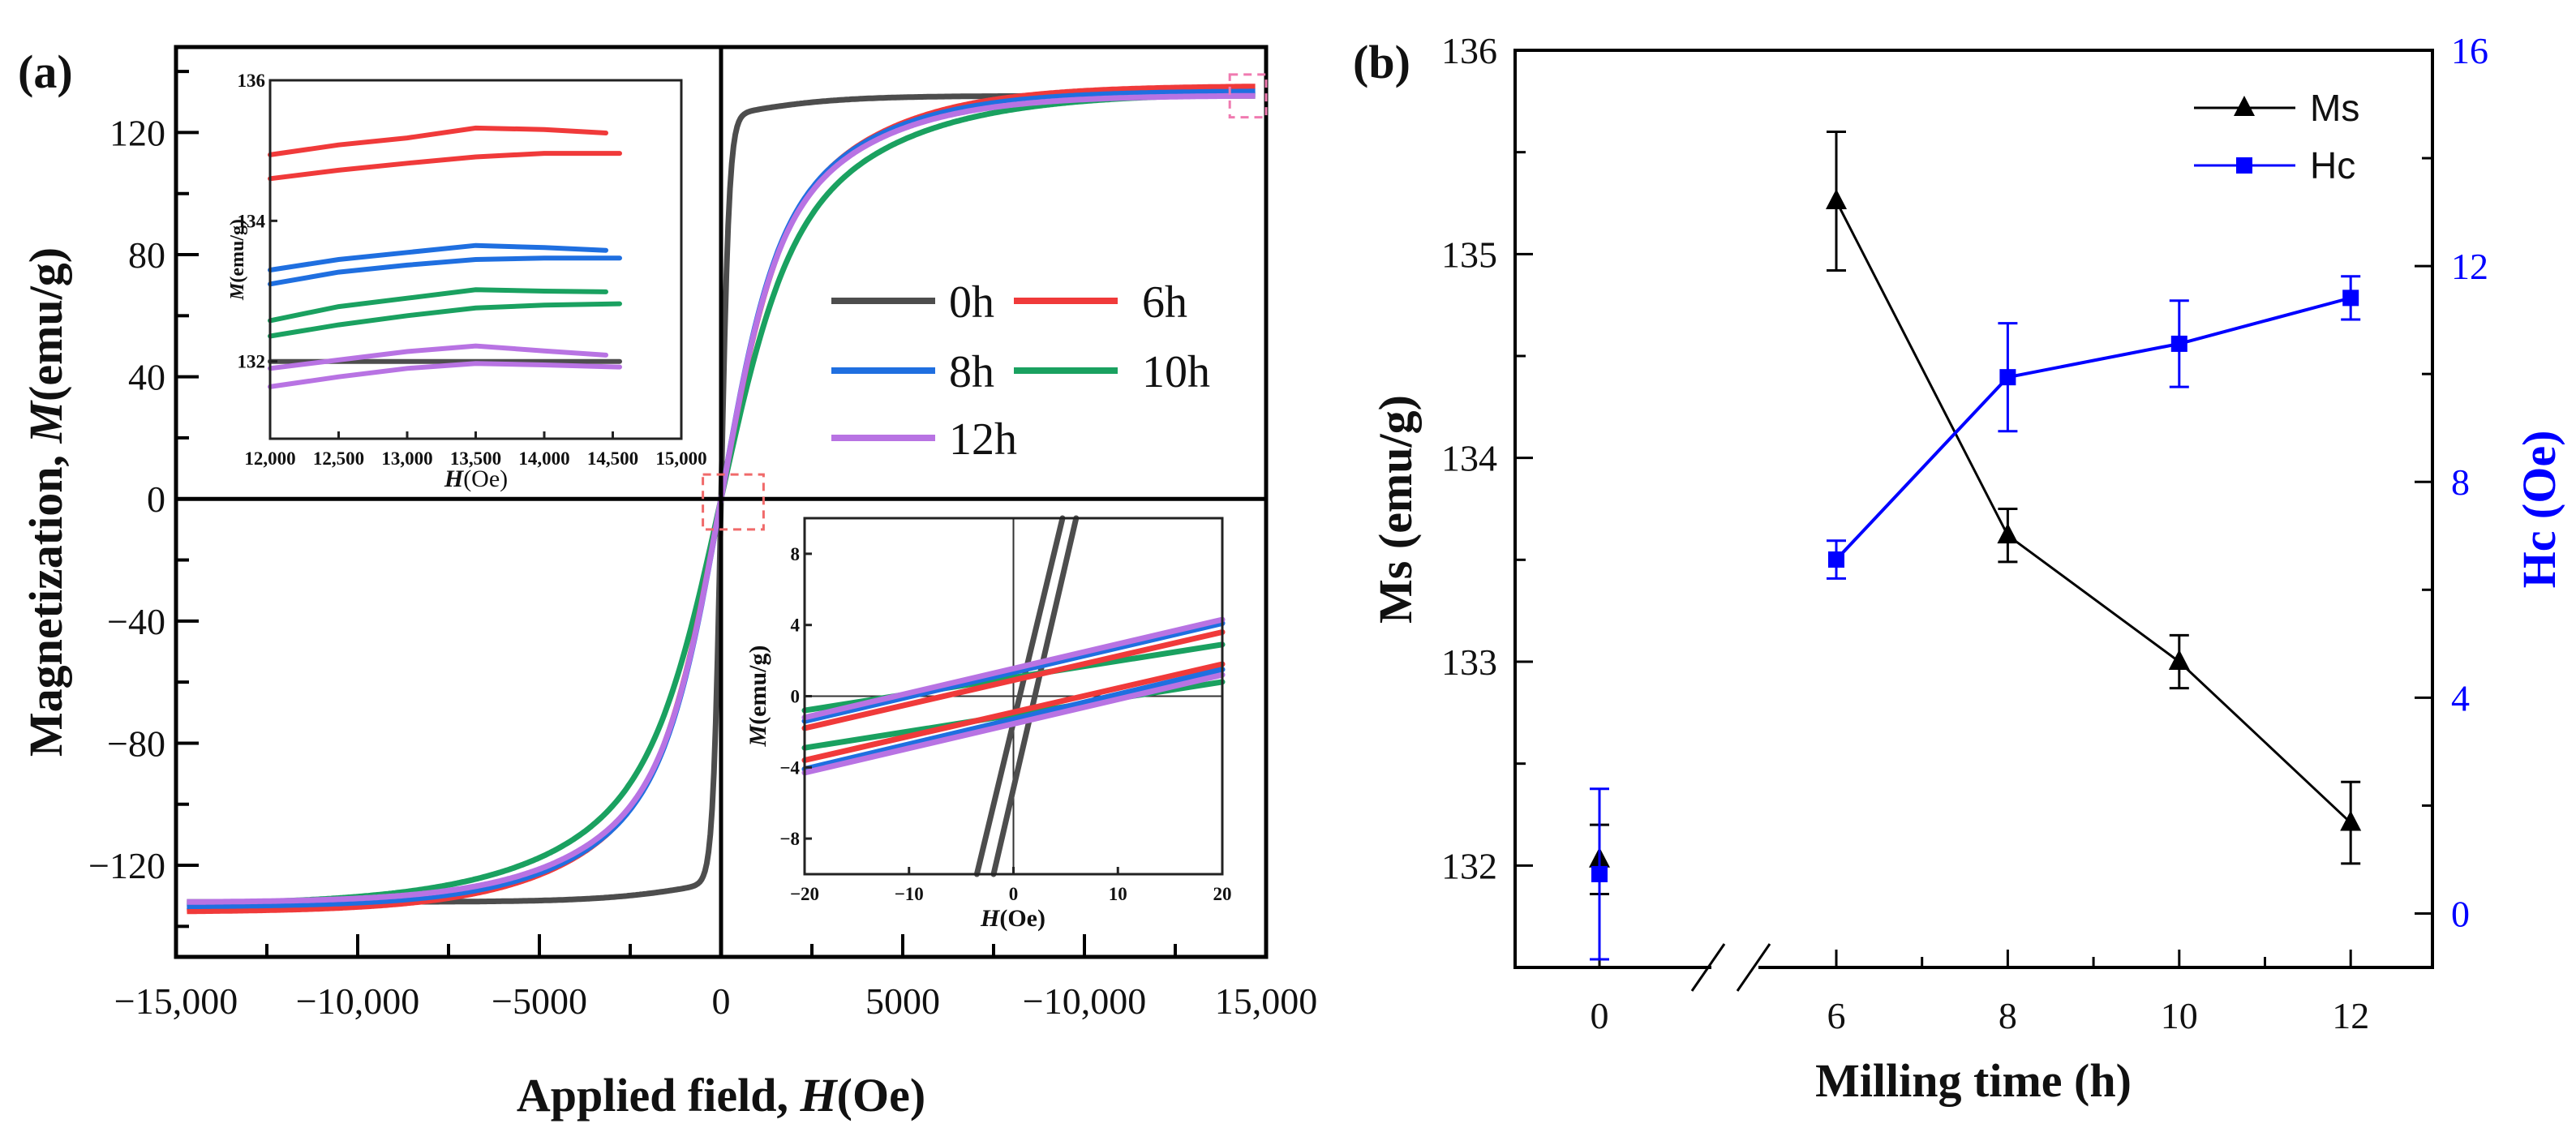 The image size is (2576, 1128). I want to click on series-line-Ms, so click(2093, 512).